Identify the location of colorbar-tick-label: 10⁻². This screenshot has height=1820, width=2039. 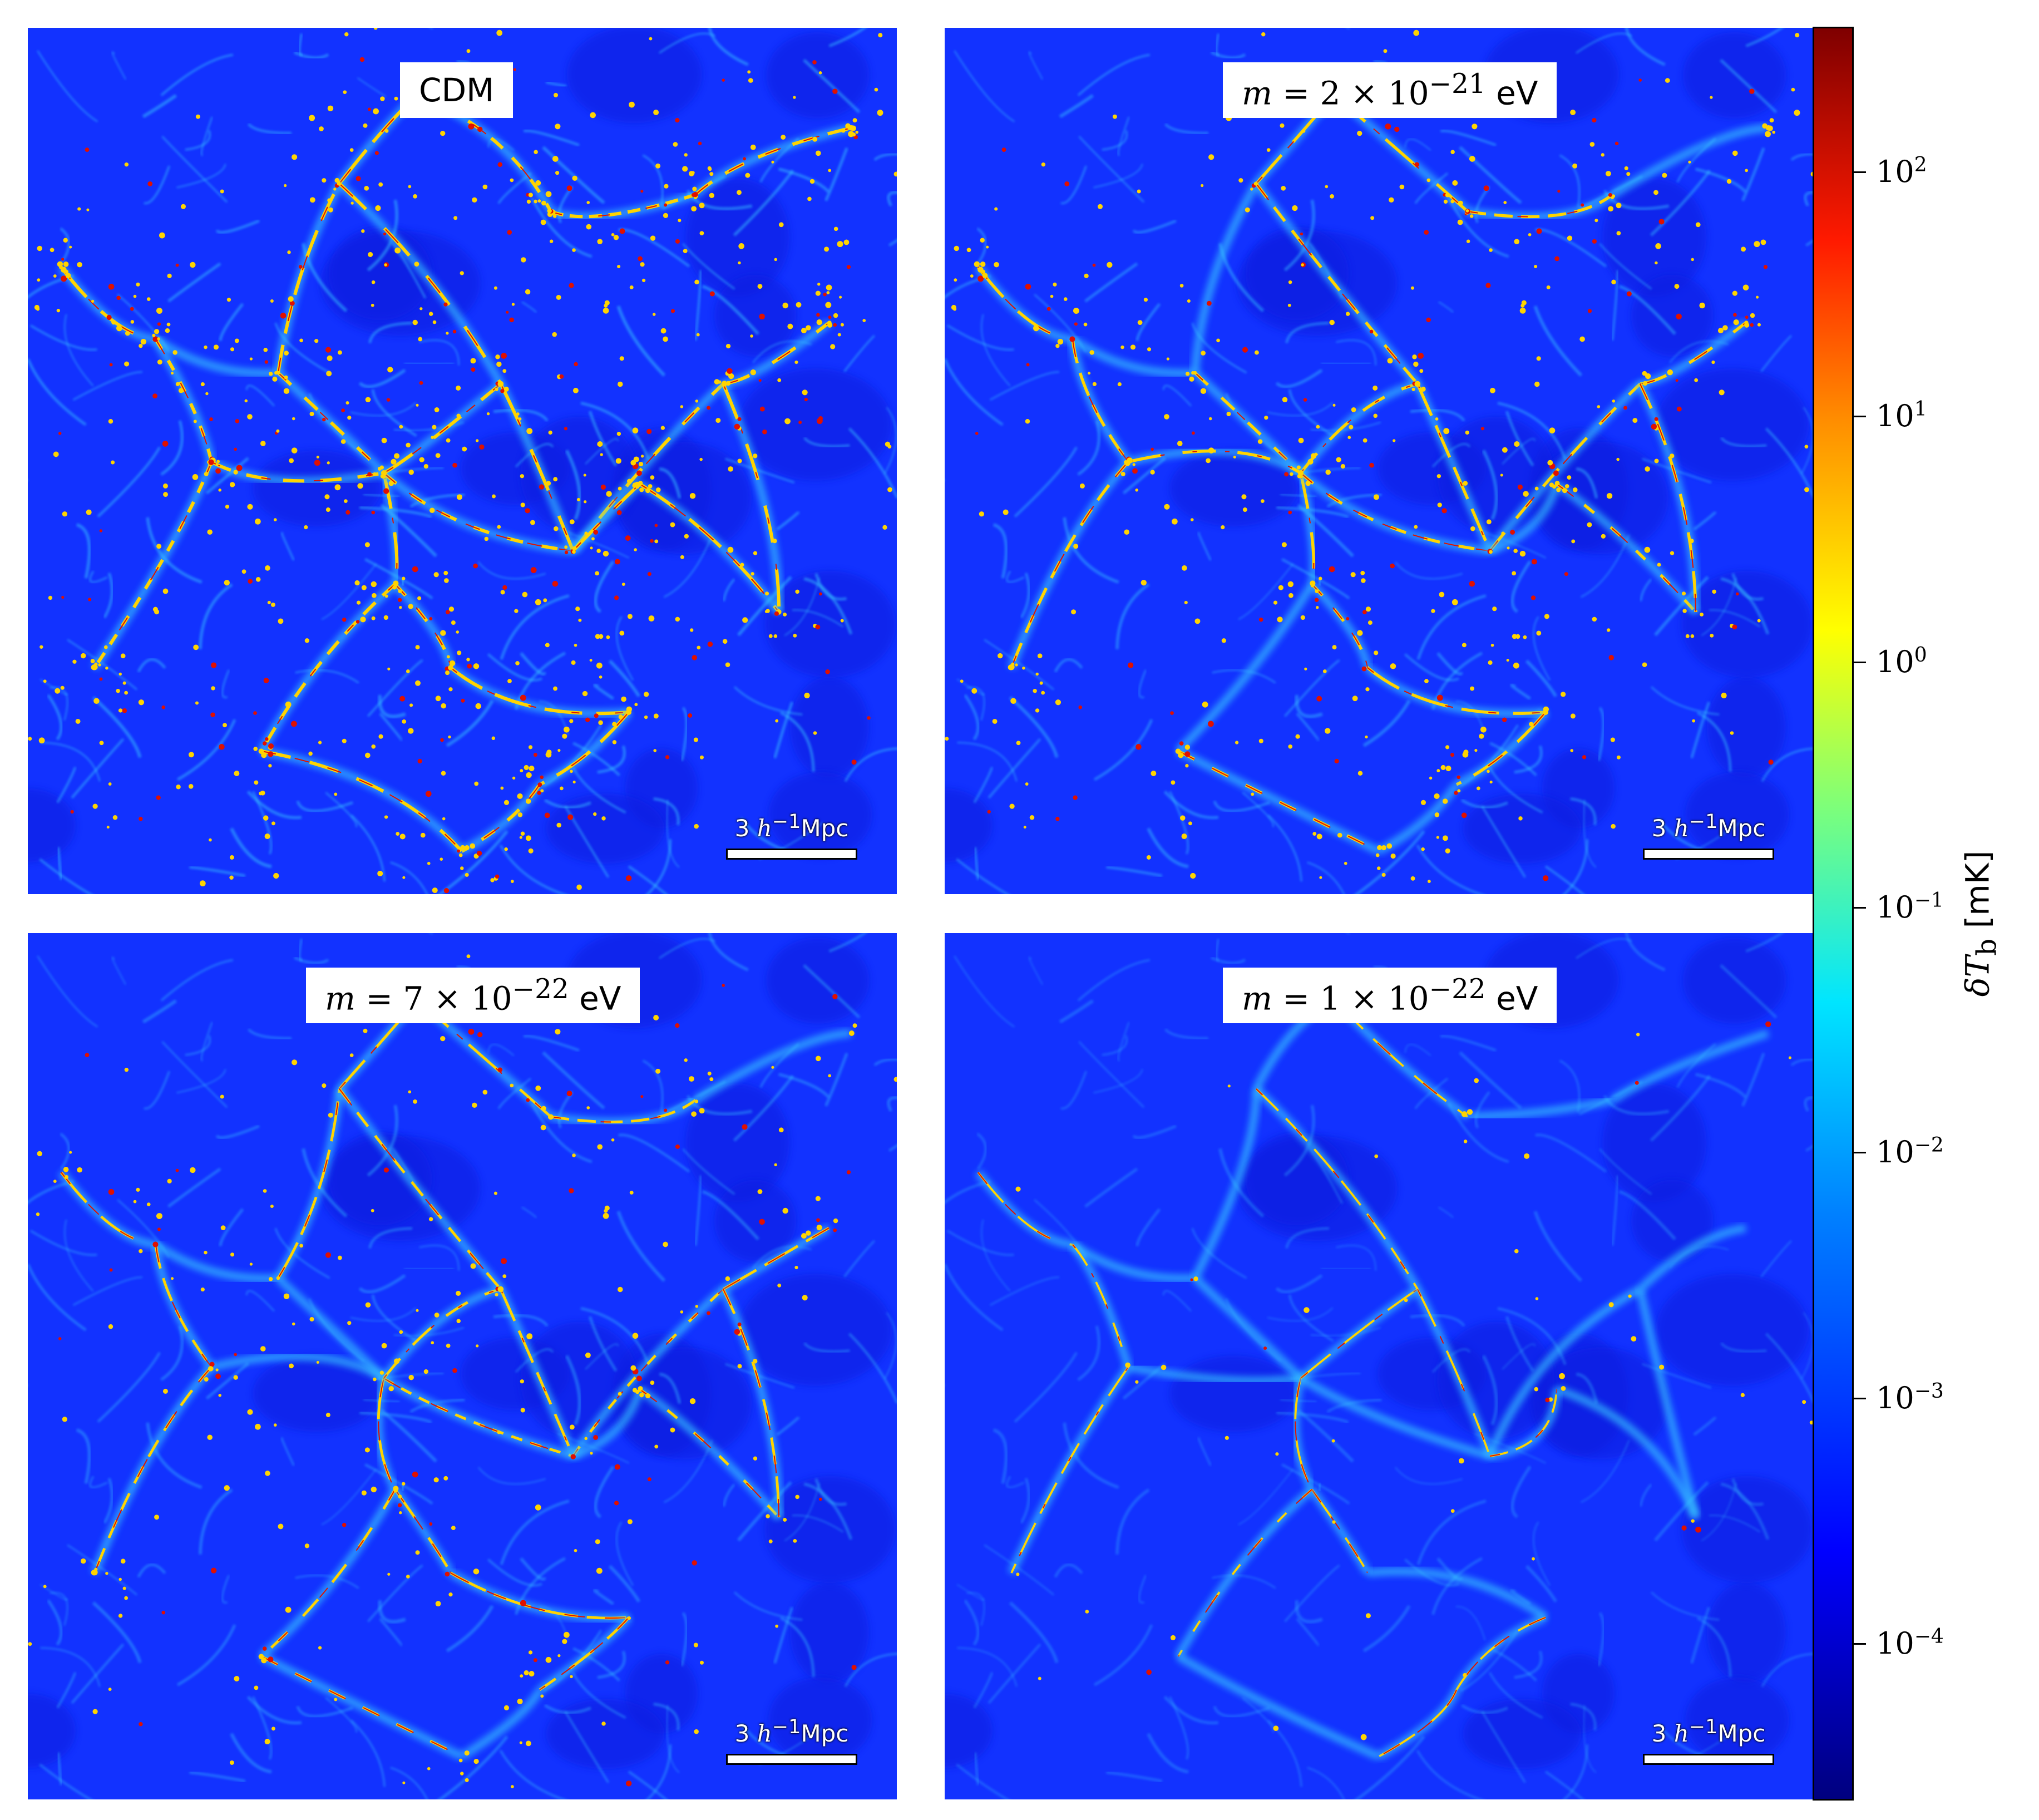
(1910, 1152).